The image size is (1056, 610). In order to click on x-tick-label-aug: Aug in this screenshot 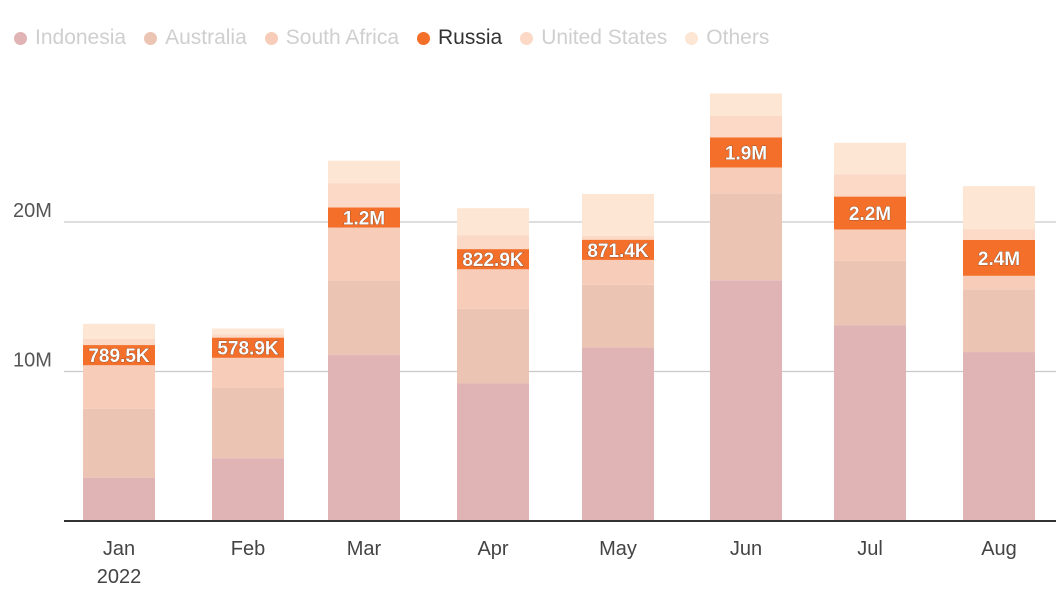, I will do `click(999, 549)`.